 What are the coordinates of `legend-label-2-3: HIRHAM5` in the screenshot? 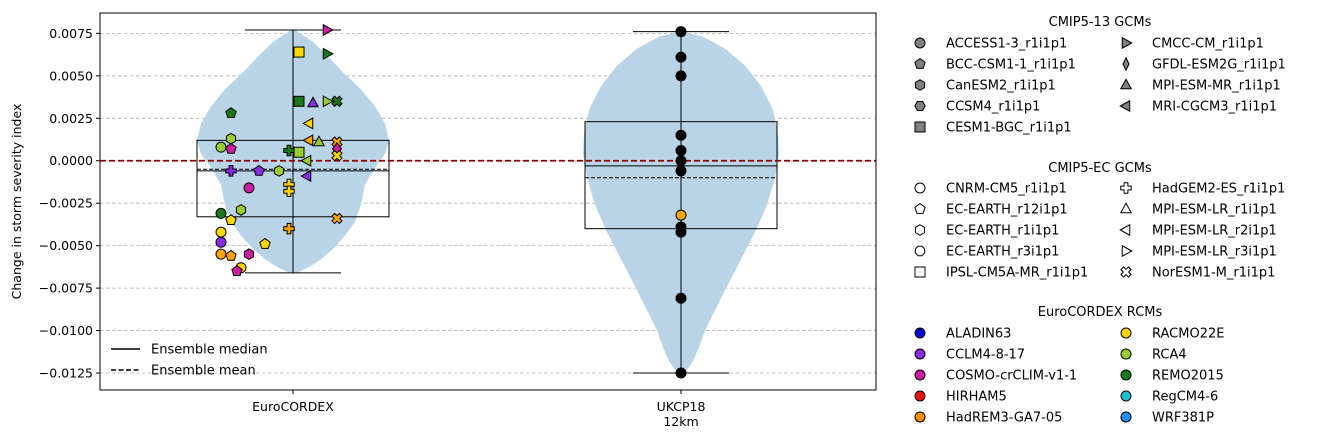 It's located at (976, 397).